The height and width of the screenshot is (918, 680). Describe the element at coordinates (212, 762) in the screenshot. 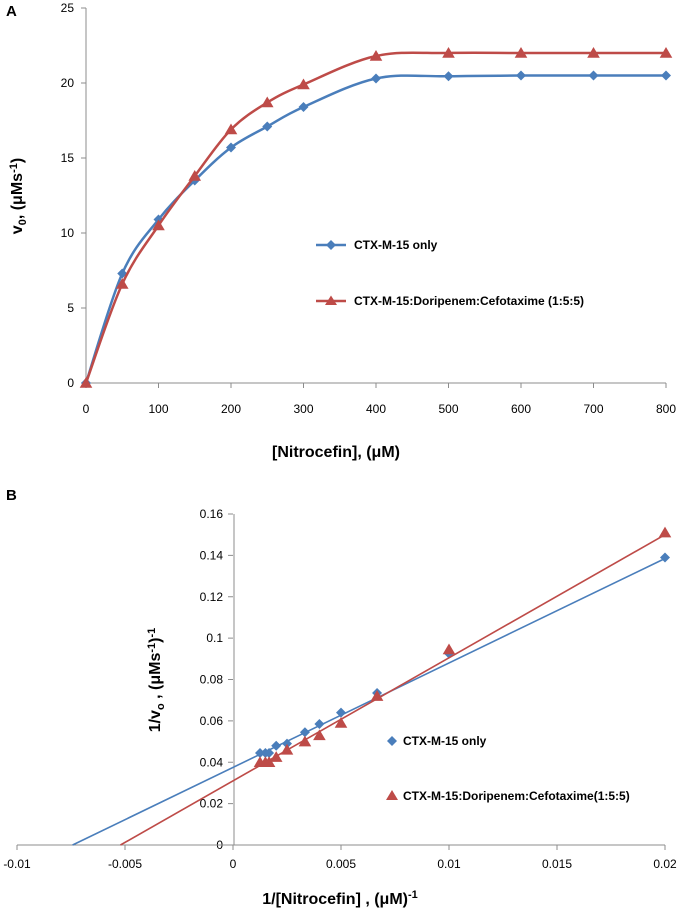

I see `y-tick-label: 0.04` at that location.